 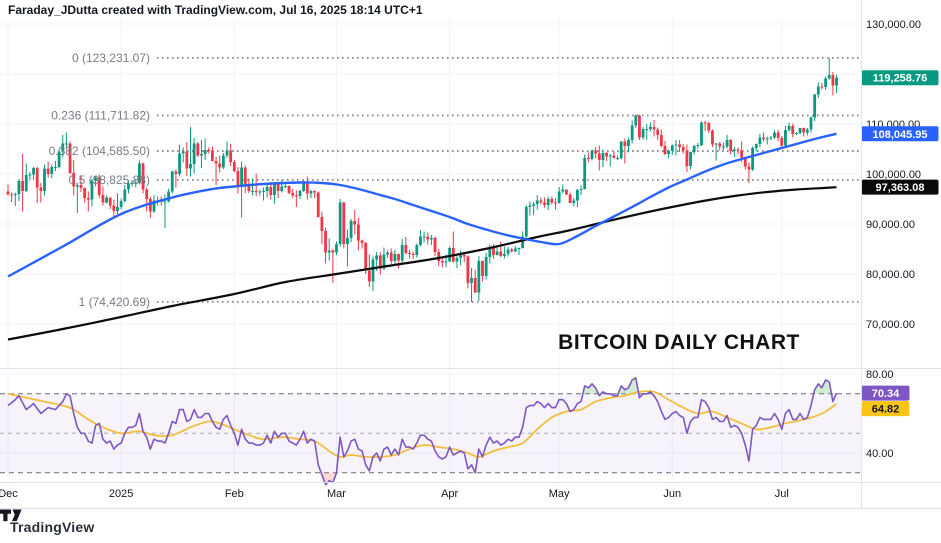 I want to click on tradingview-logo-icon, so click(x=11, y=515).